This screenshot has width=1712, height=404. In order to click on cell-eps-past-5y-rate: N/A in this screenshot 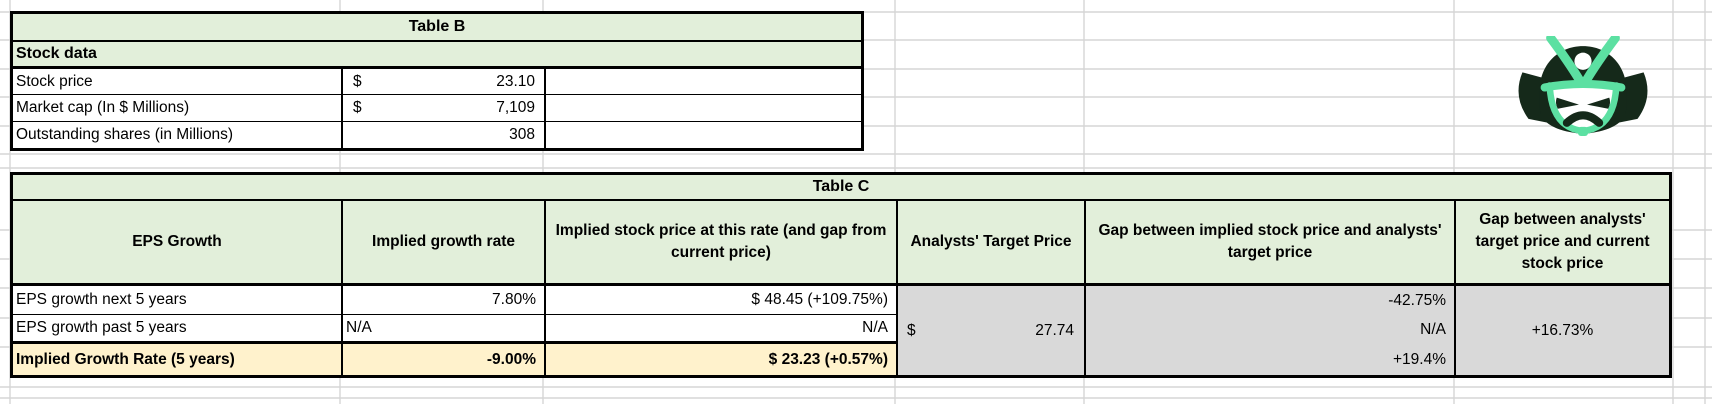, I will do `click(444, 329)`.